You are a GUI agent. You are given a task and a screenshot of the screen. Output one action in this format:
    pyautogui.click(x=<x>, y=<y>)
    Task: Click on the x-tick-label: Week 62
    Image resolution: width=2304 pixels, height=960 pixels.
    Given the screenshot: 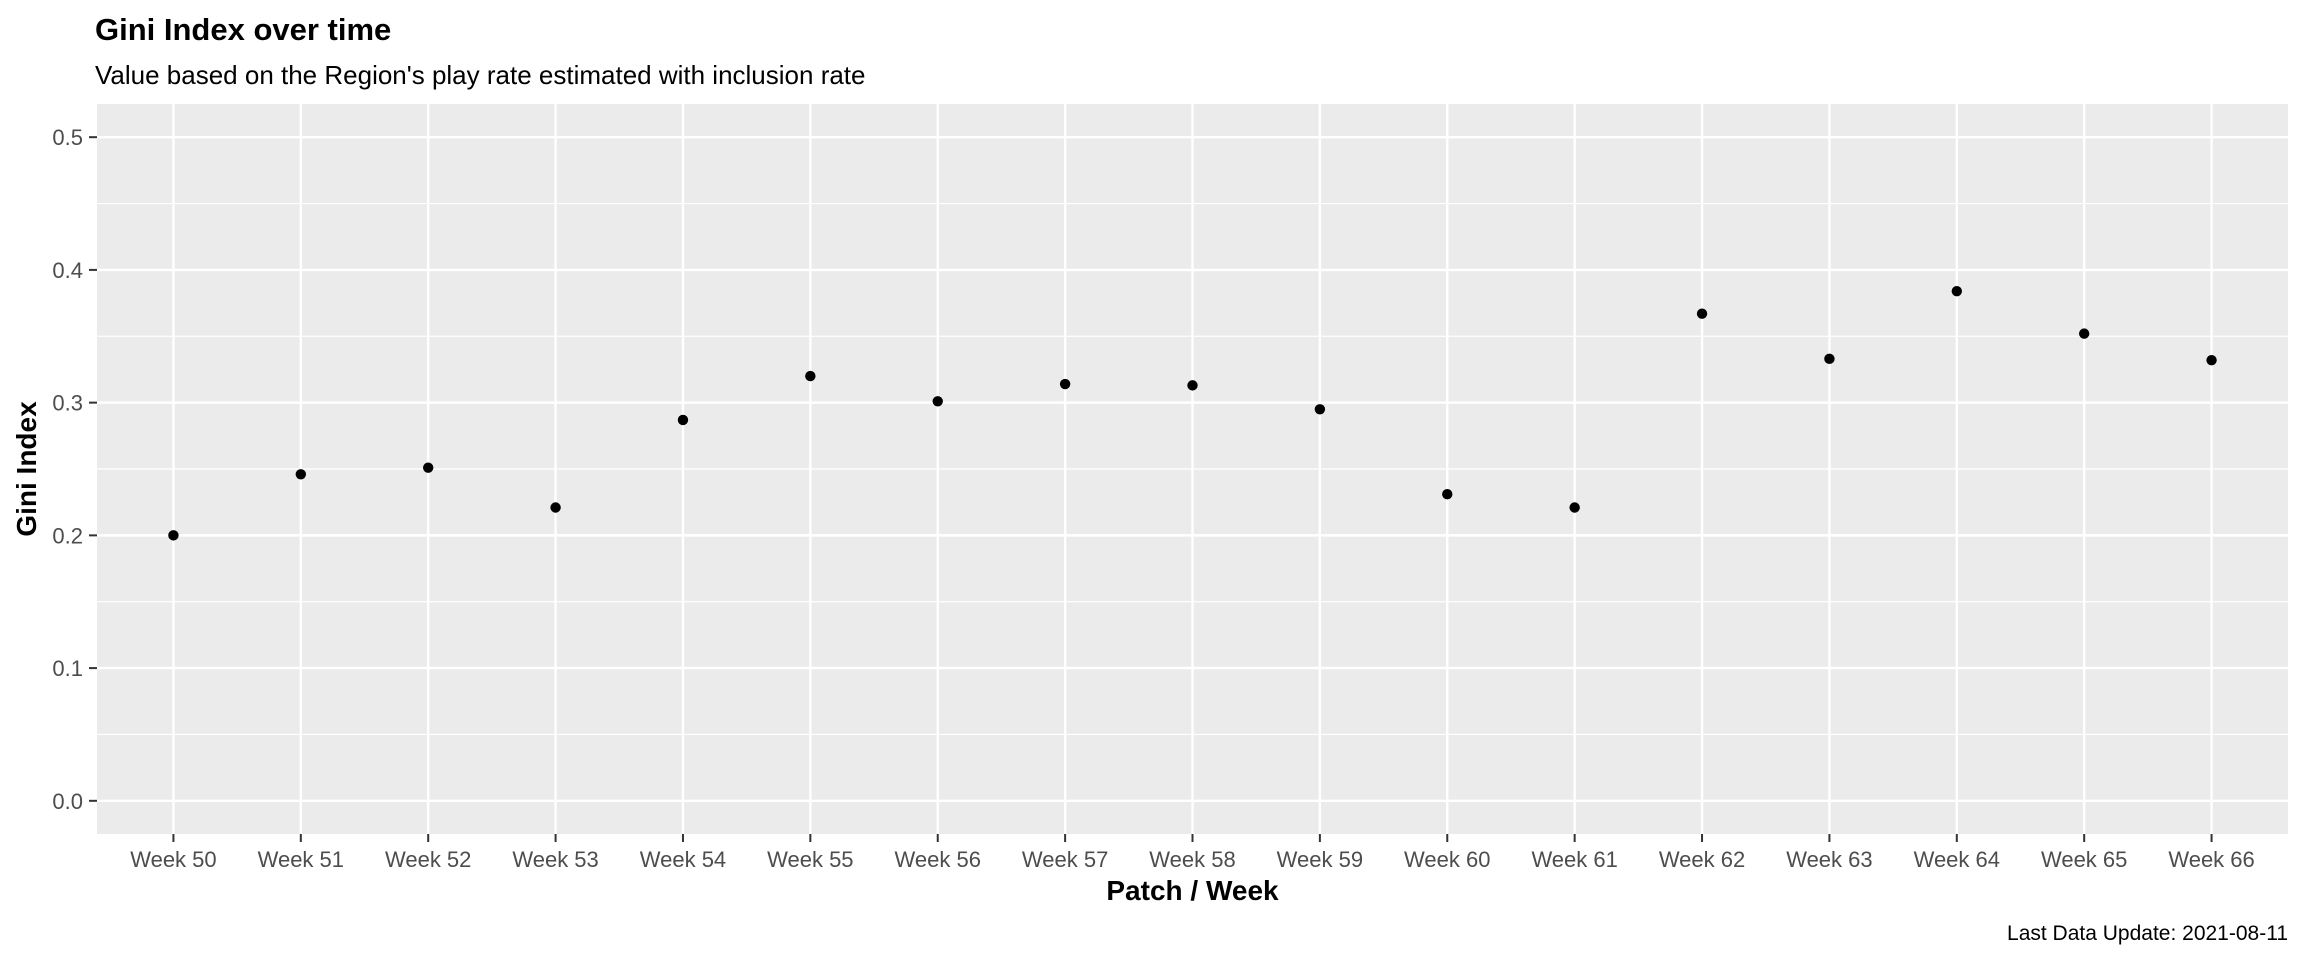 What is the action you would take?
    pyautogui.click(x=1702, y=859)
    